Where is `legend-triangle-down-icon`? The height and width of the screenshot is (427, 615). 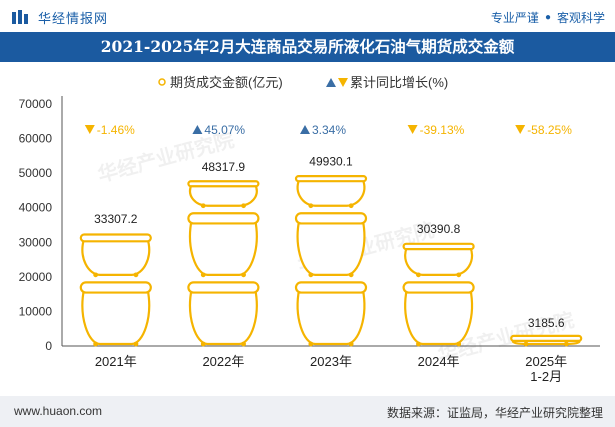 legend-triangle-down-icon is located at coordinates (343, 82).